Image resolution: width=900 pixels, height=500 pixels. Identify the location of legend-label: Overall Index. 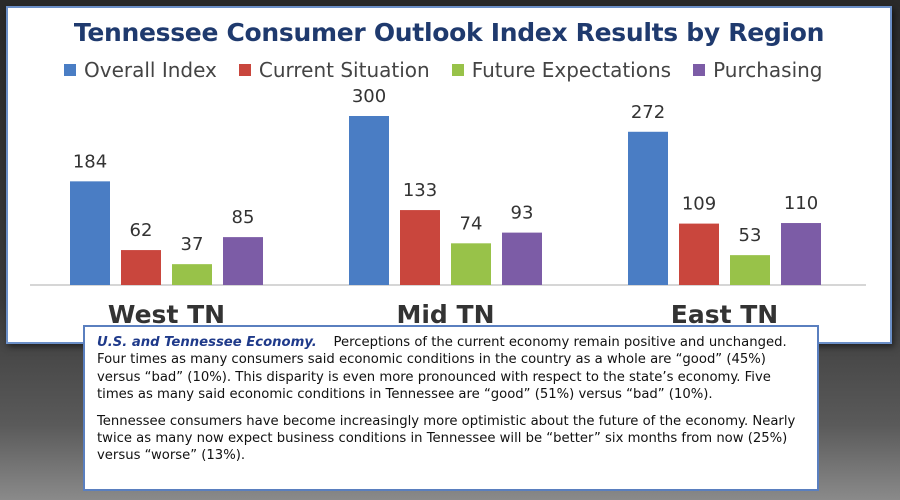
(150, 70).